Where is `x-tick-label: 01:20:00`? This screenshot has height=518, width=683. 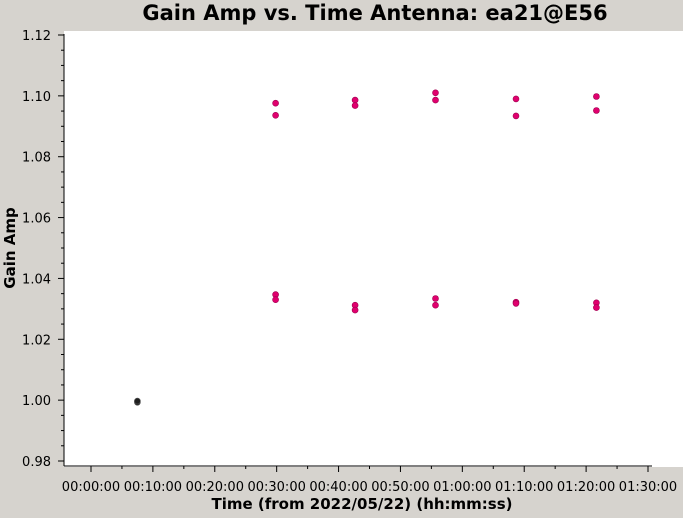 x-tick-label: 01:20:00 is located at coordinates (586, 487).